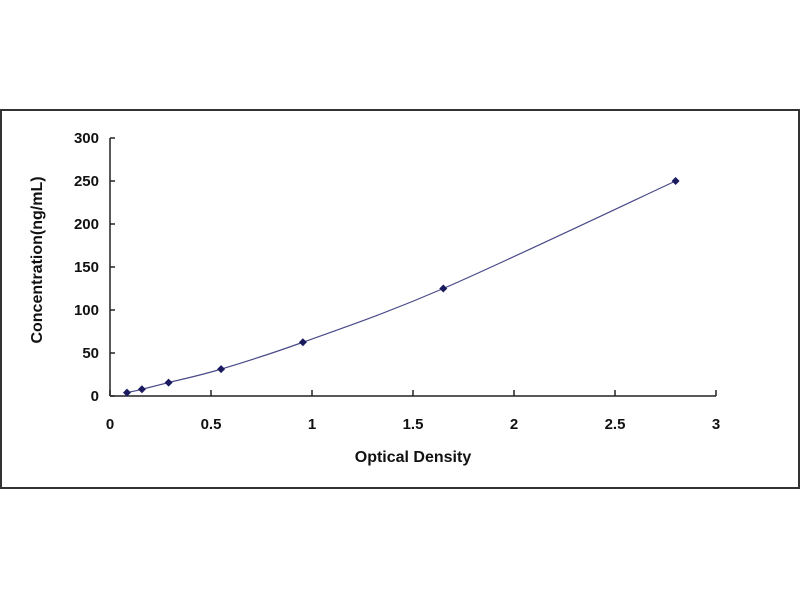  Describe the element at coordinates (86, 181) in the screenshot. I see `y-tick-label: 250` at that location.